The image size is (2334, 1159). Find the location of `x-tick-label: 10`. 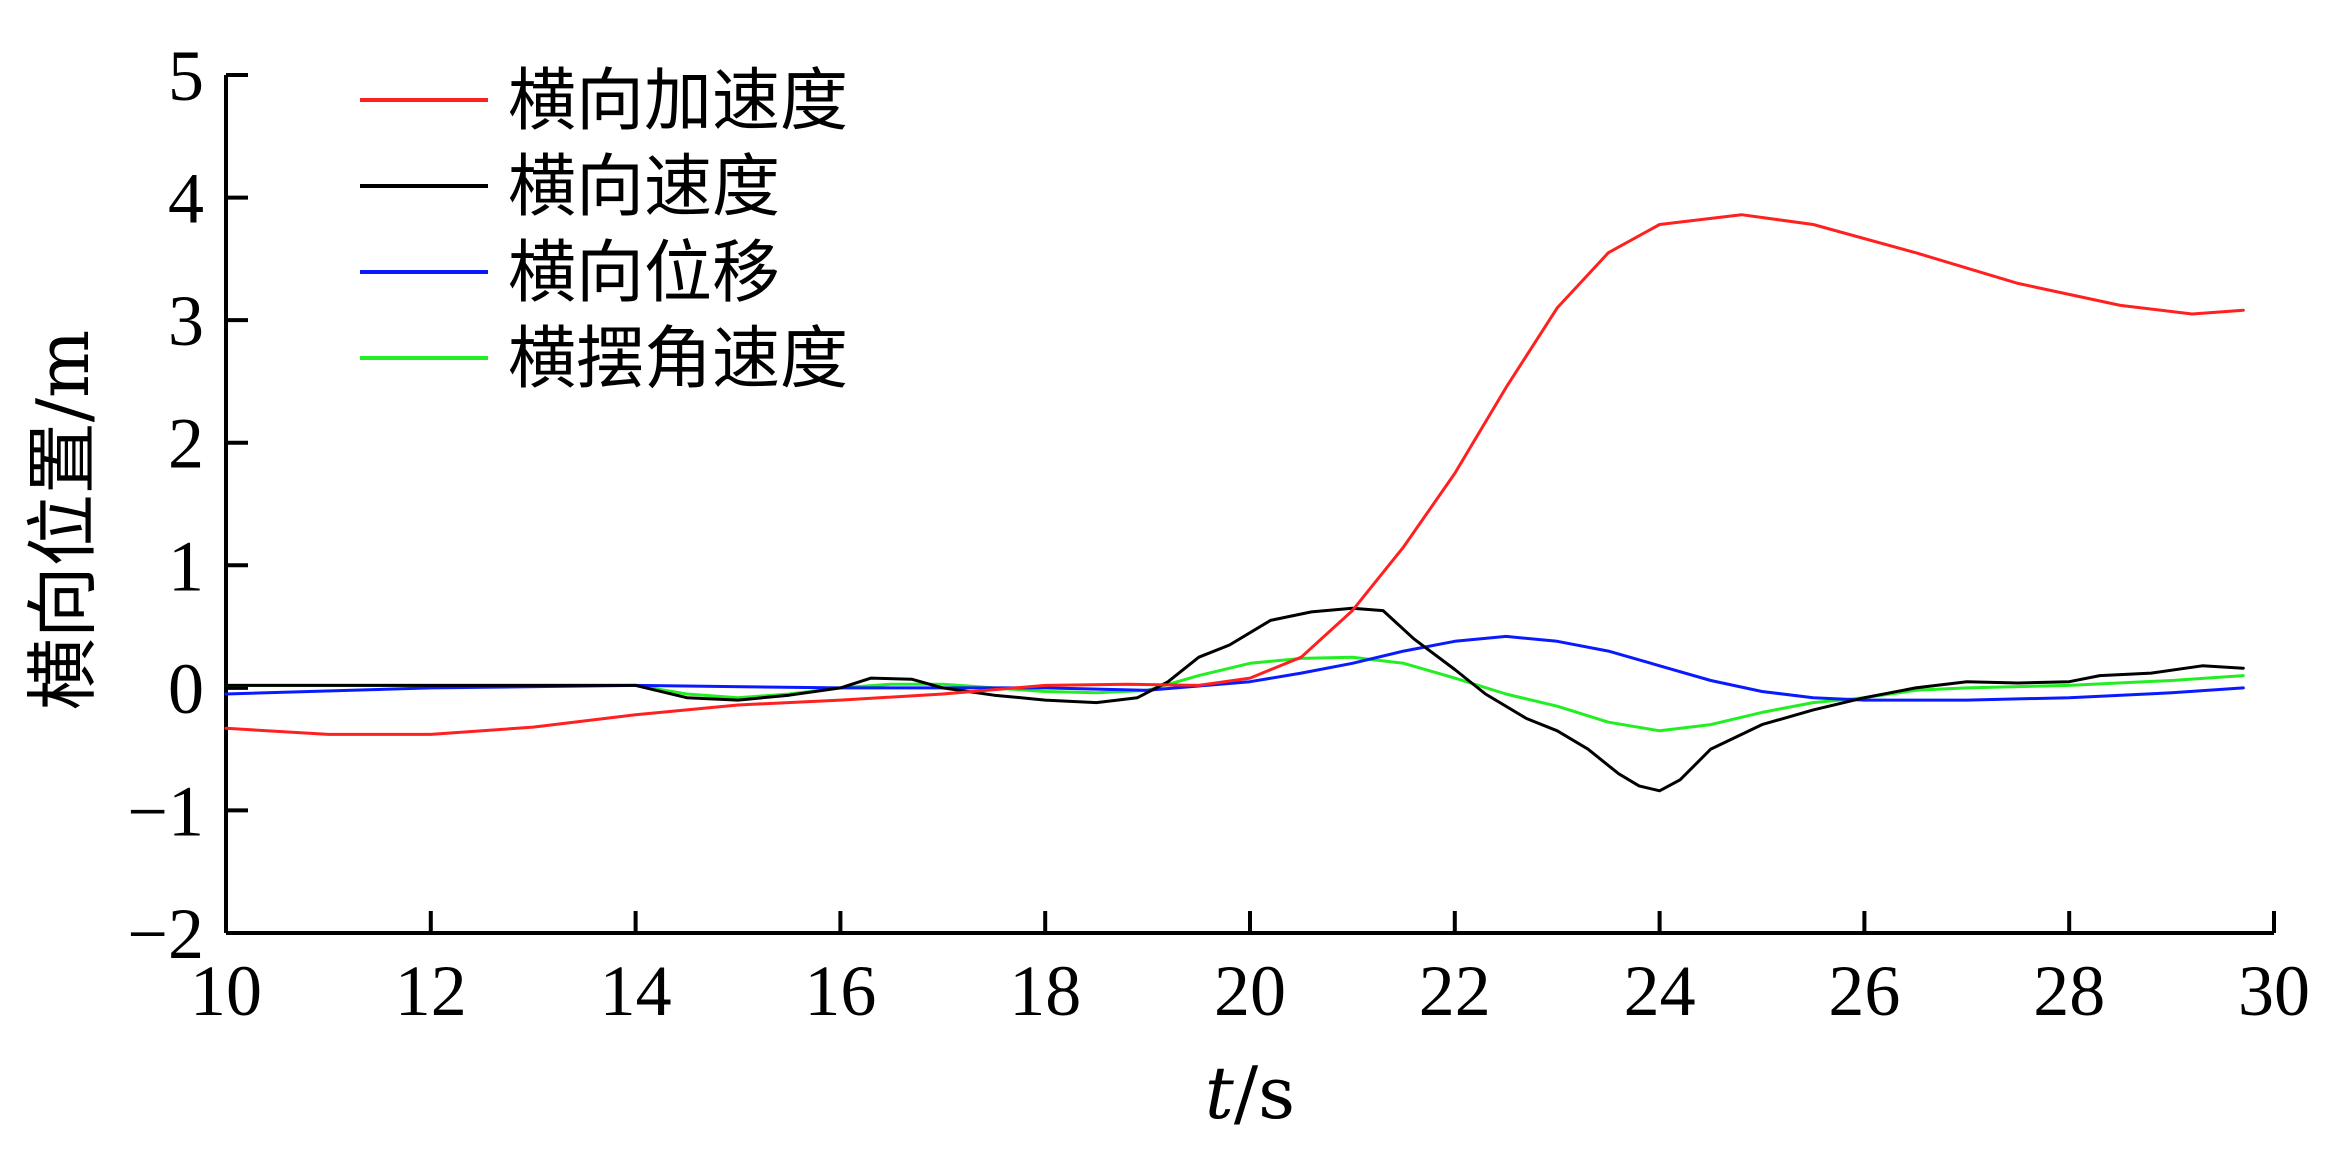

x-tick-label: 10 is located at coordinates (226, 991).